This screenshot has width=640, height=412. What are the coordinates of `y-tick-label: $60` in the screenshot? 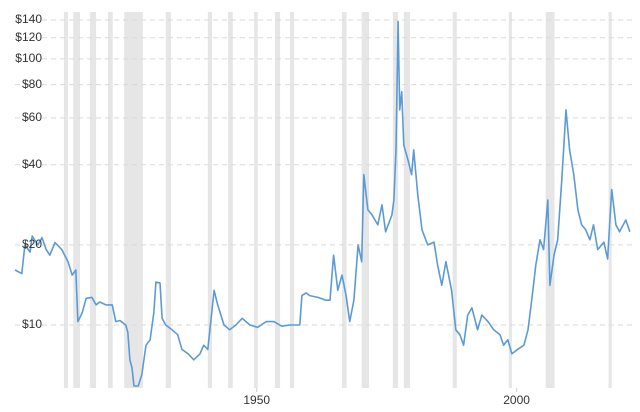 It's located at (32, 117).